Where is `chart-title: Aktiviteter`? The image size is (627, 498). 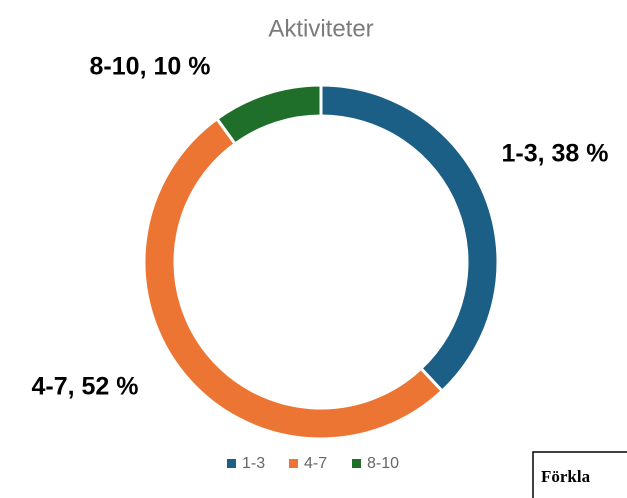 chart-title: Aktiviteter is located at coordinates (320, 28).